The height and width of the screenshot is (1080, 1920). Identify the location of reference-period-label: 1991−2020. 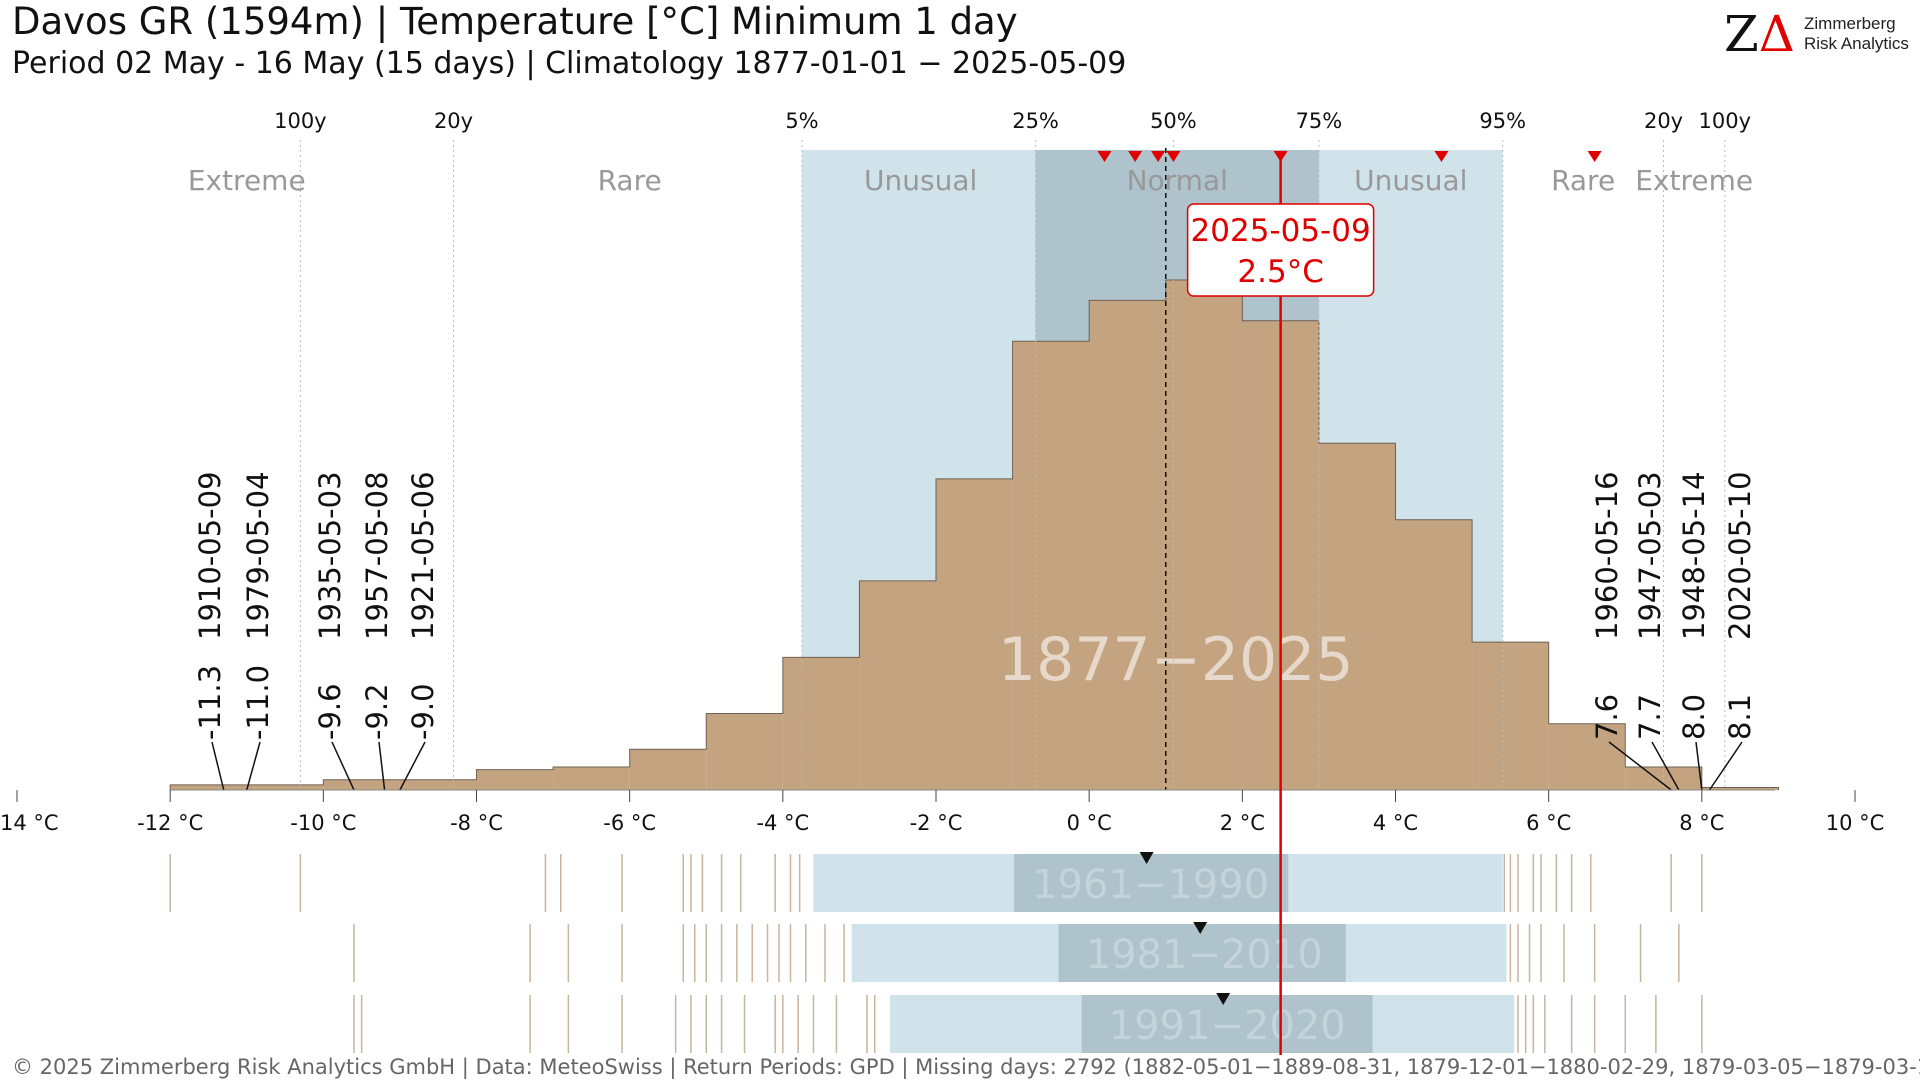
(1227, 1026).